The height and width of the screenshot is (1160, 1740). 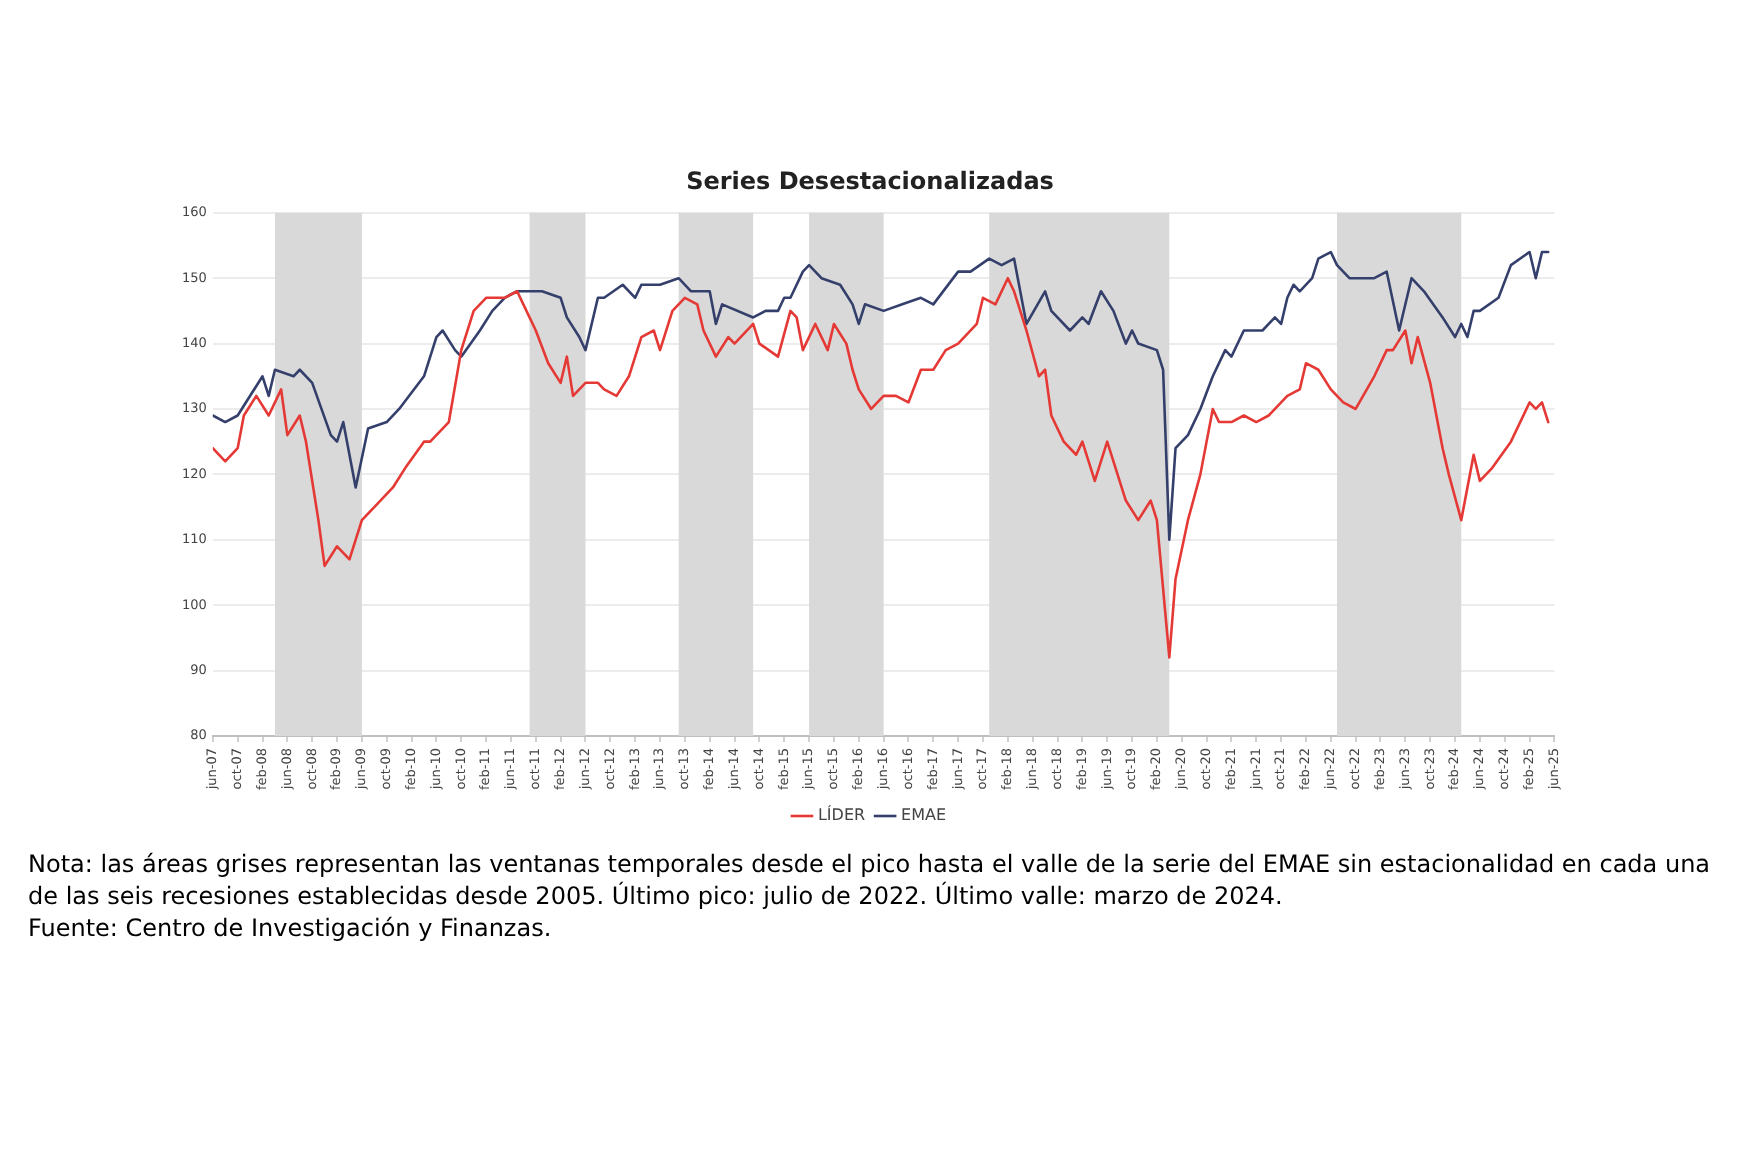 I want to click on source-note: Fuente: Centro de Investigación y Finanzas., so click(x=291, y=928).